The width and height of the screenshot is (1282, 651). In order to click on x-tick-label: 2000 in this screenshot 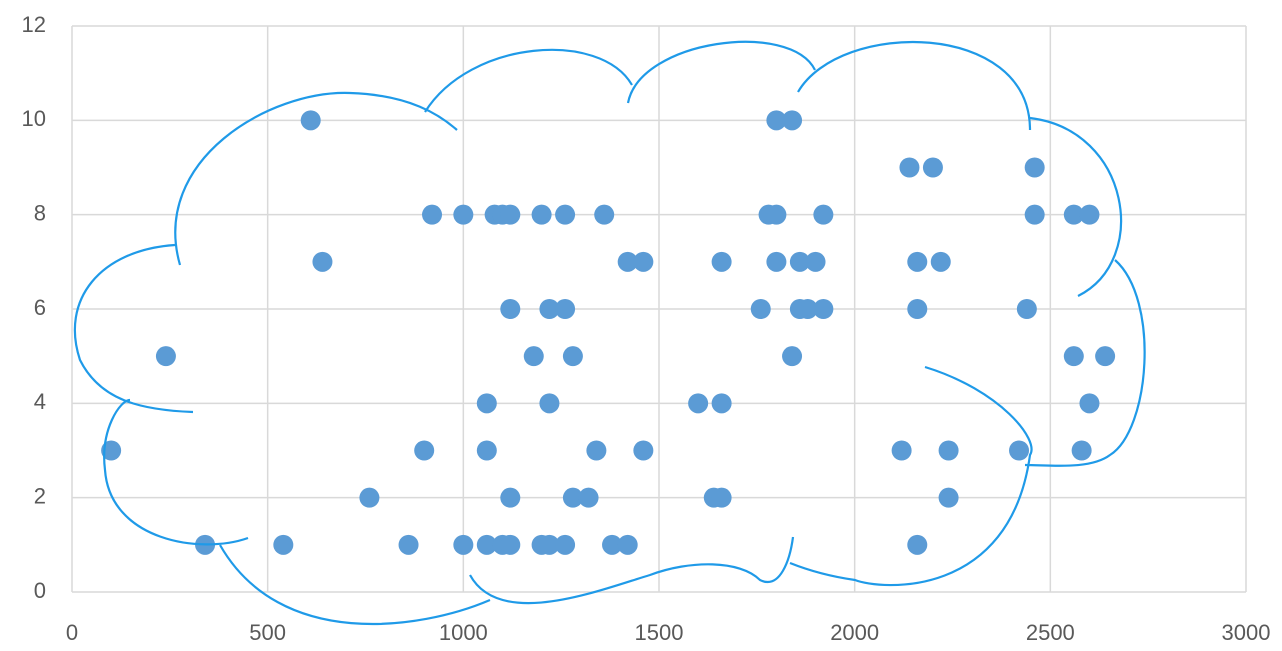, I will do `click(854, 632)`.